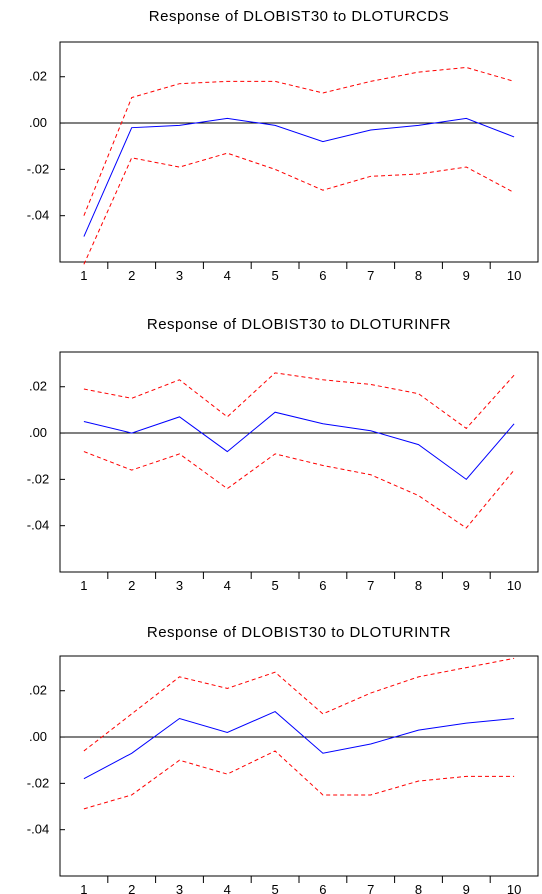  What do you see at coordinates (299, 632) in the screenshot?
I see `chart-title: Response of DLOBIST30 to DLOTURINTR` at bounding box center [299, 632].